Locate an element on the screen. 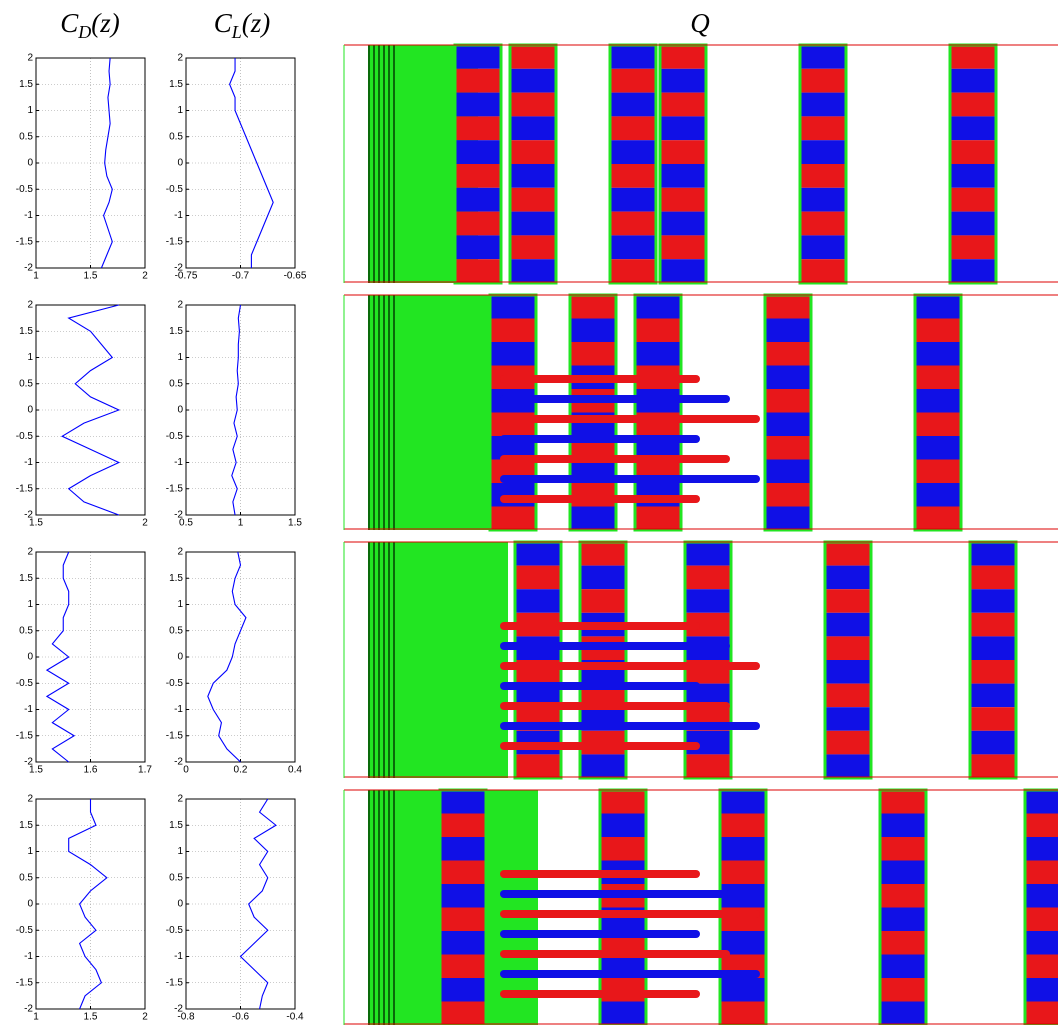  header-cl: CL(z) is located at coordinates (242, 25).